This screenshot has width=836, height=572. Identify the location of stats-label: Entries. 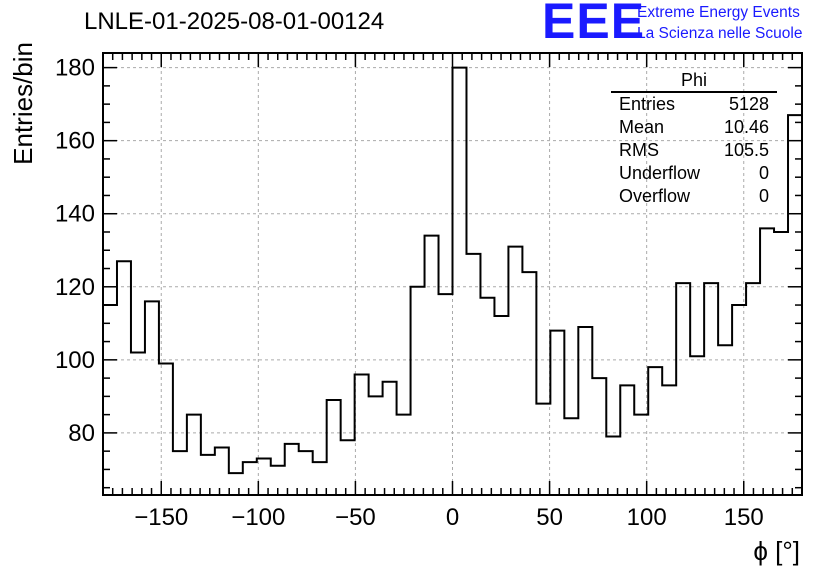
(647, 104).